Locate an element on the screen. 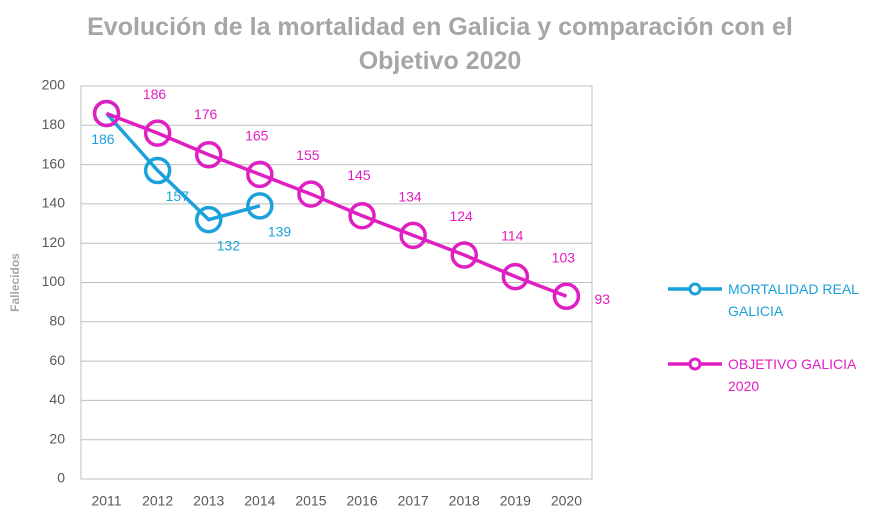  data-label: 157 is located at coordinates (178, 196).